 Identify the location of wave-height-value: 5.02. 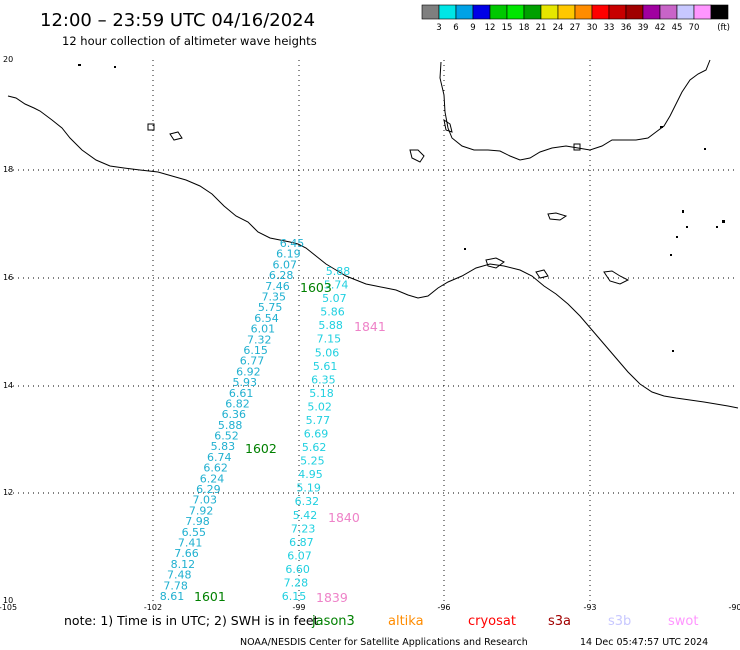
(319, 406).